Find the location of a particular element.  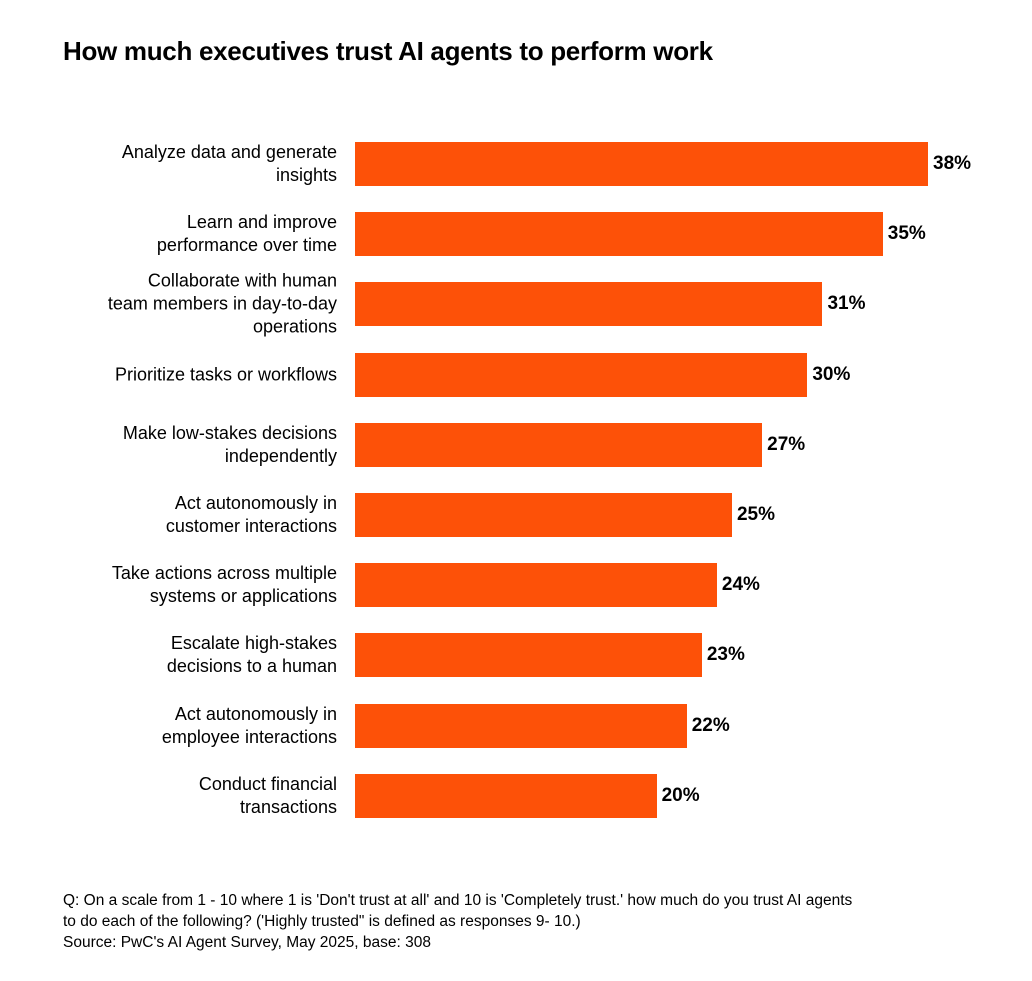

data-label: 25% is located at coordinates (755, 514).